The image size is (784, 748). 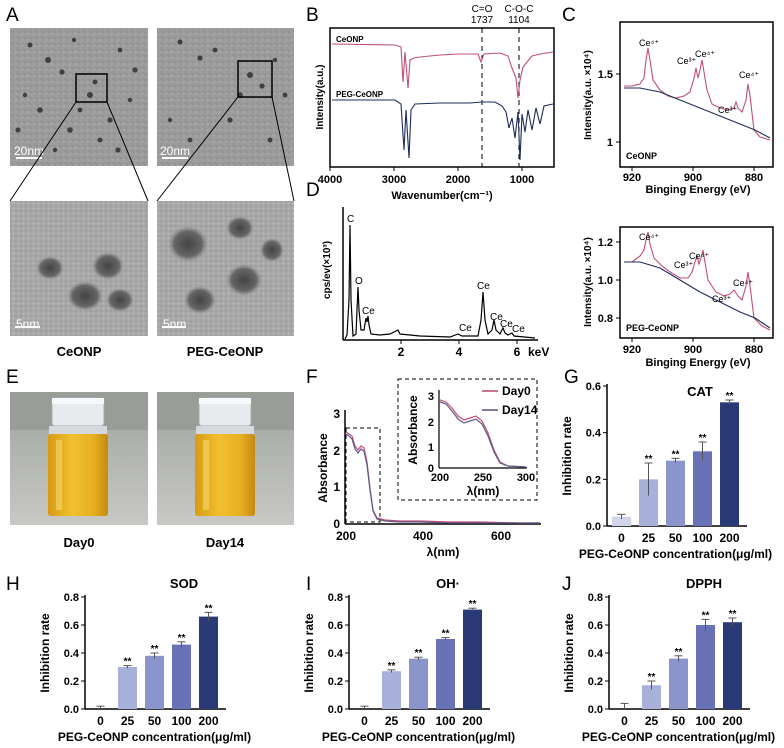 I want to click on ftir-xtick: 1000, so click(x=522, y=180).